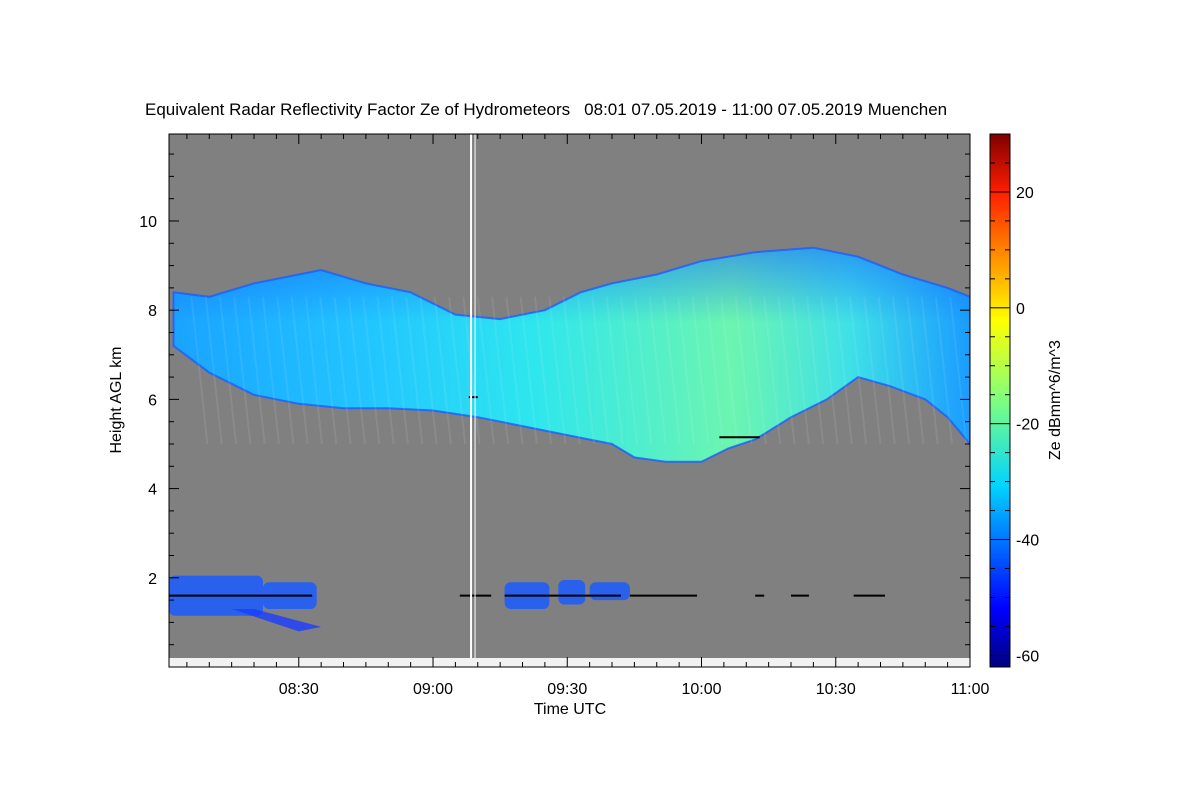 The width and height of the screenshot is (1200, 800). I want to click on x-tick-label: 09:30, so click(567, 689).